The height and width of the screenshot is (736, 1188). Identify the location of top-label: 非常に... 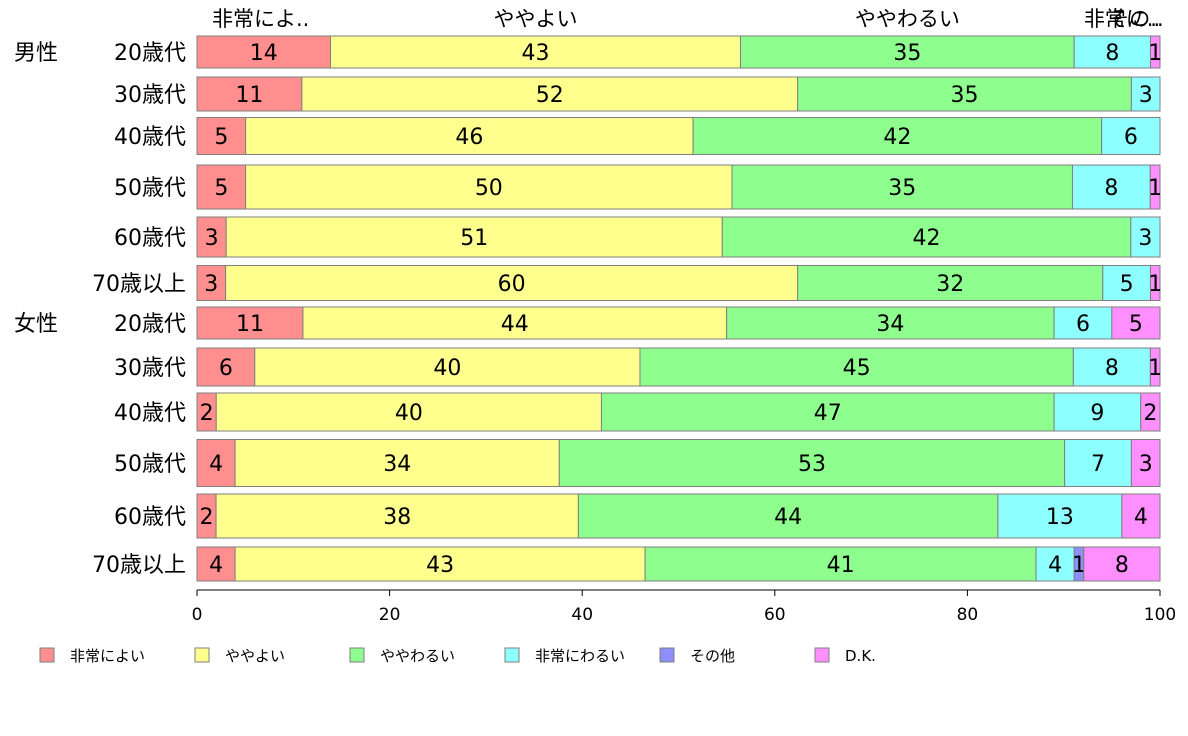
(1122, 19).